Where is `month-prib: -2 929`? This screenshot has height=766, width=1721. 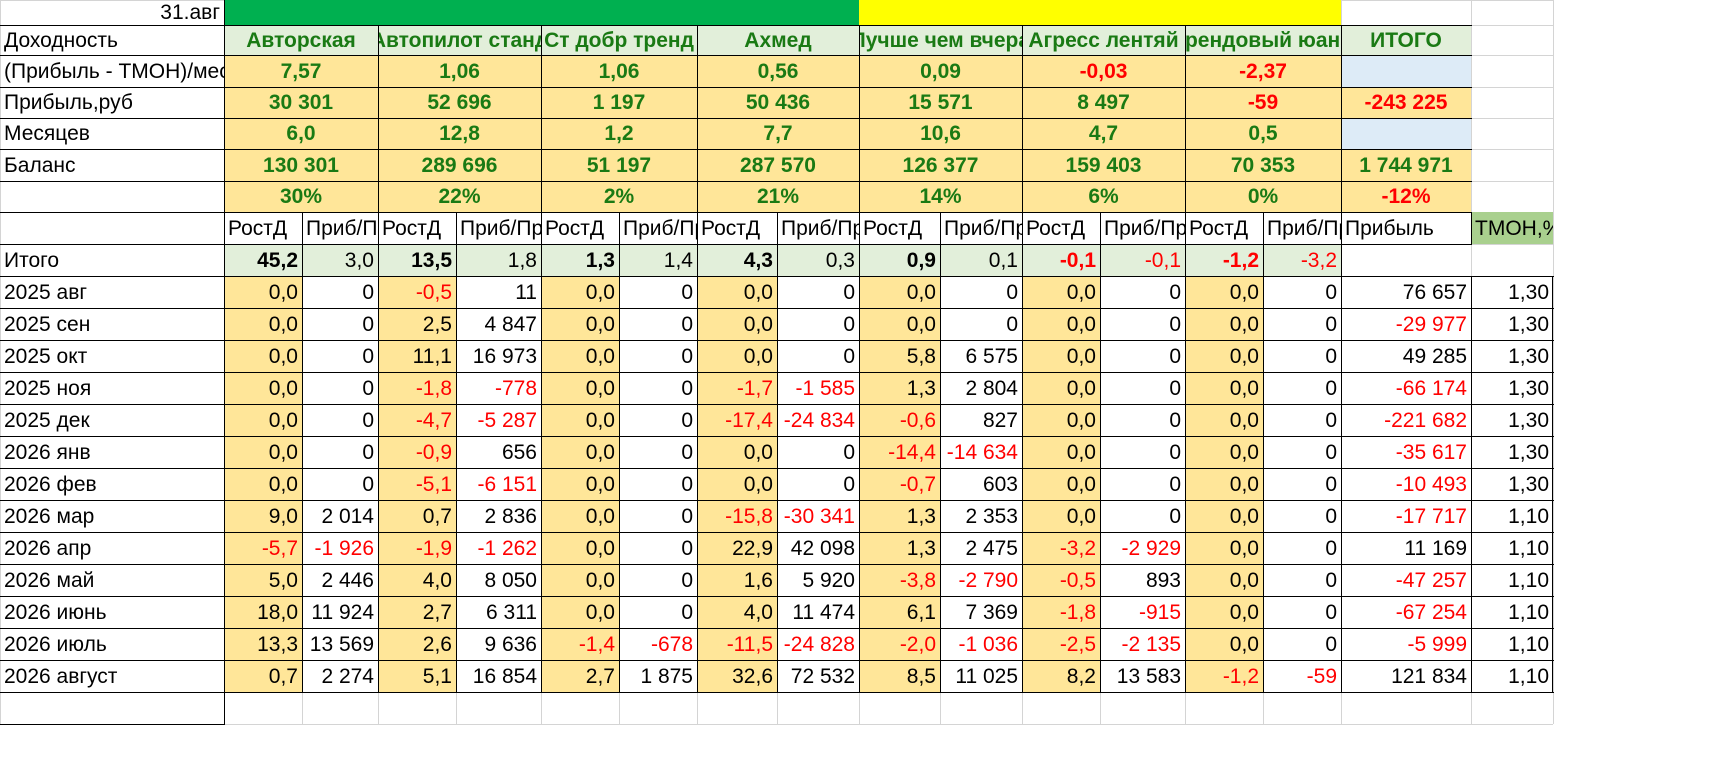
month-prib: -2 929 is located at coordinates (1151, 548).